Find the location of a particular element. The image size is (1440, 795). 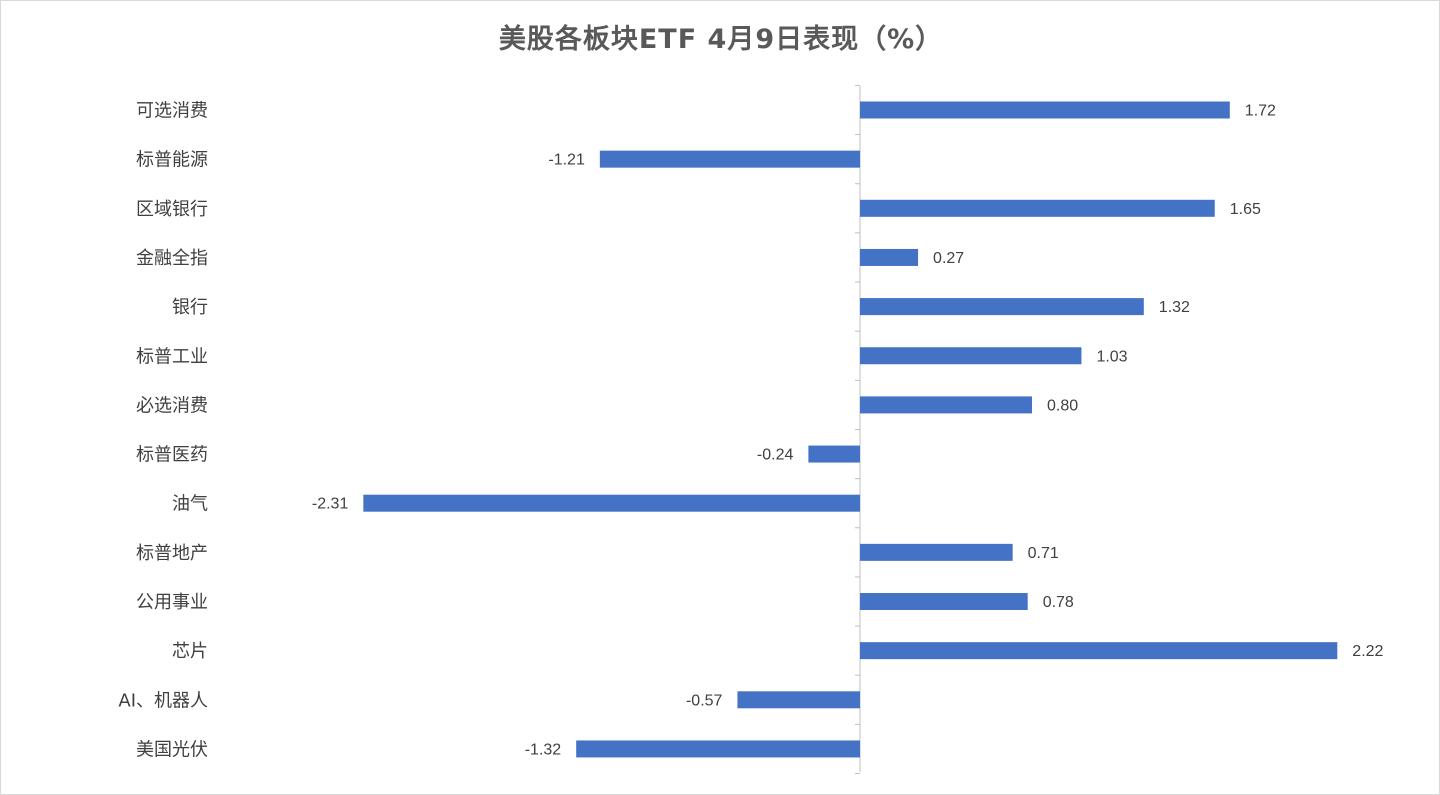

category-label: 公用事业 is located at coordinates (172, 602).